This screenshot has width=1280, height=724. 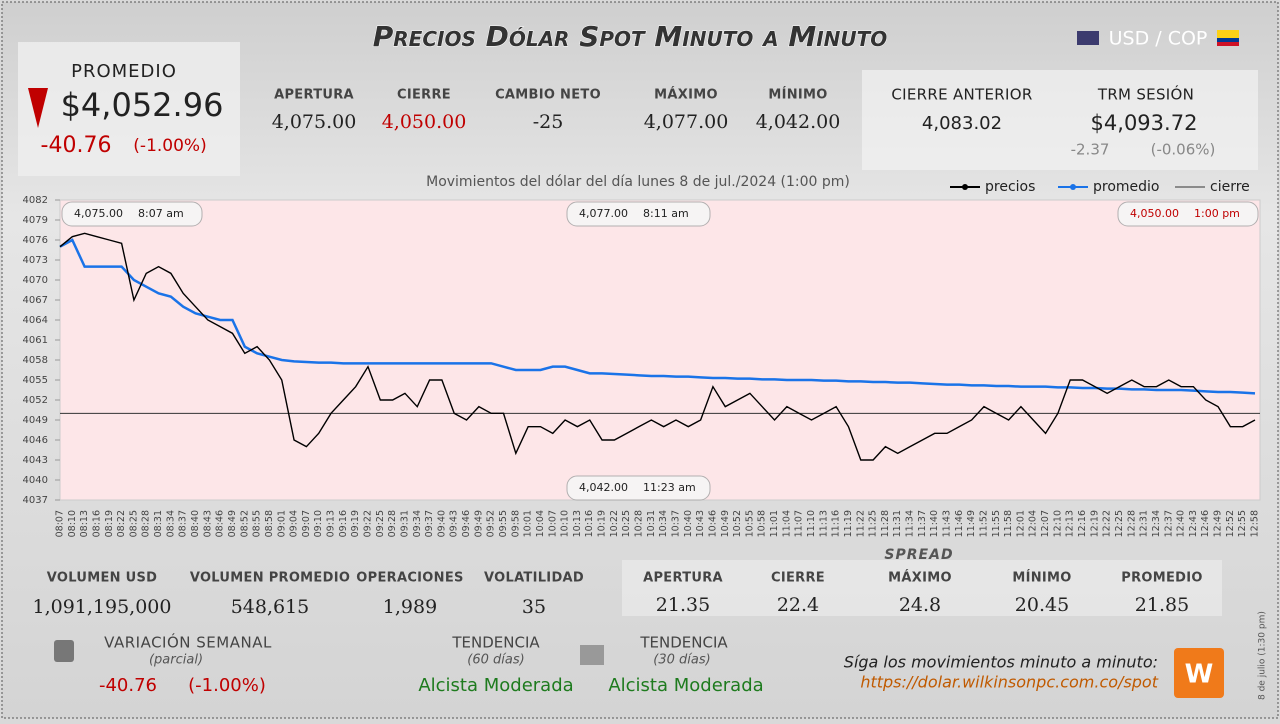 I want to click on x-tick-label: 11:46, so click(x=959, y=523).